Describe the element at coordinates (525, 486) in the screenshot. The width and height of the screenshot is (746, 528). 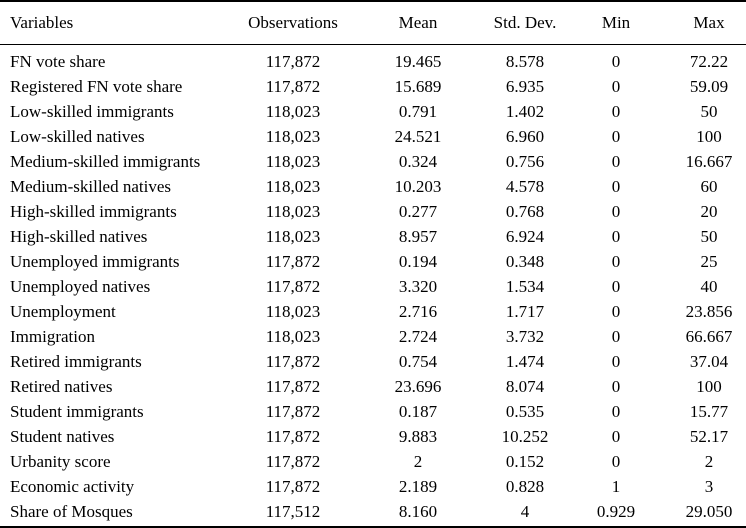
I see `cell-std_dev: 0.828` at that location.